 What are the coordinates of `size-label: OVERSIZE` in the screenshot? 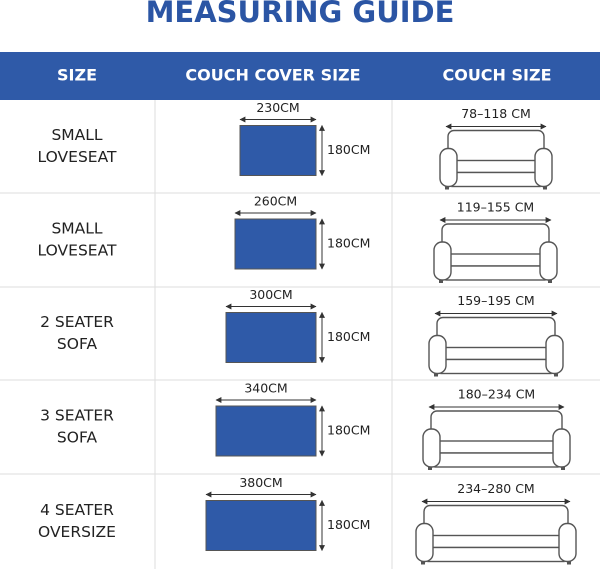 It's located at (77, 532).